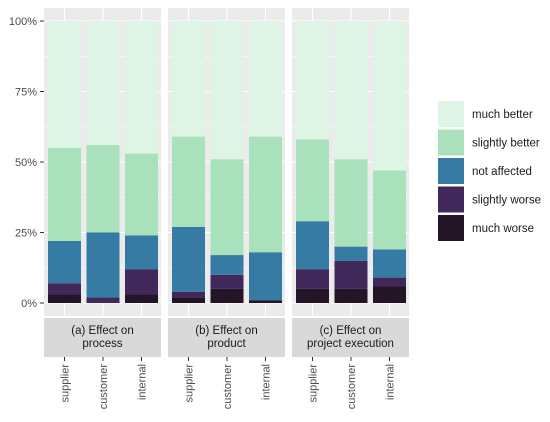 Image resolution: width=550 pixels, height=422 pixels. What do you see at coordinates (451, 199) in the screenshot?
I see `legend-key-slightly-worse` at bounding box center [451, 199].